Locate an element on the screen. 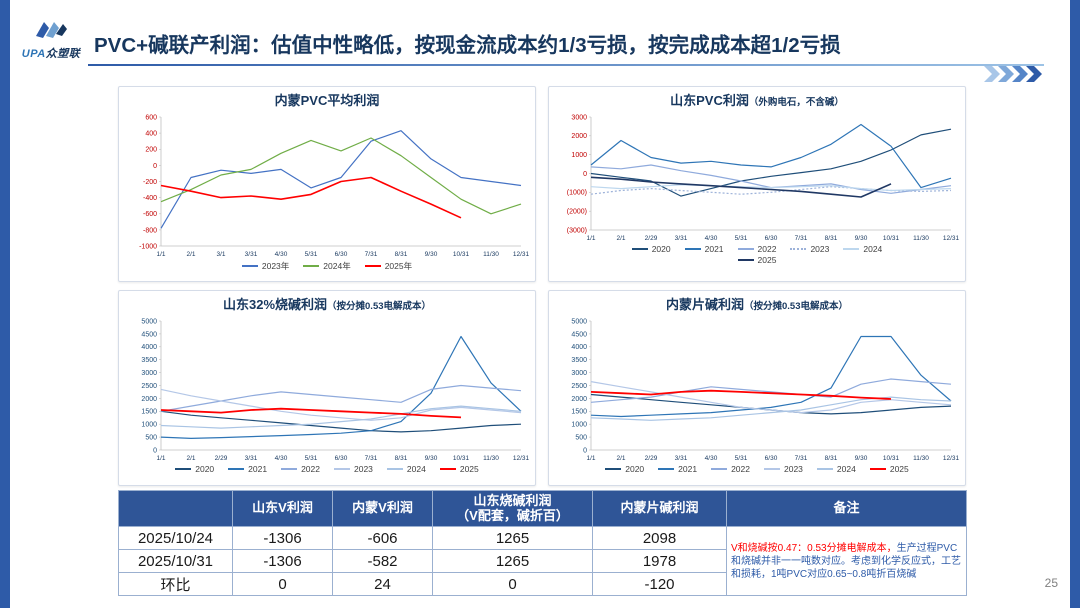 The image size is (1080, 608). svg-text: 200 is located at coordinates (151, 150).